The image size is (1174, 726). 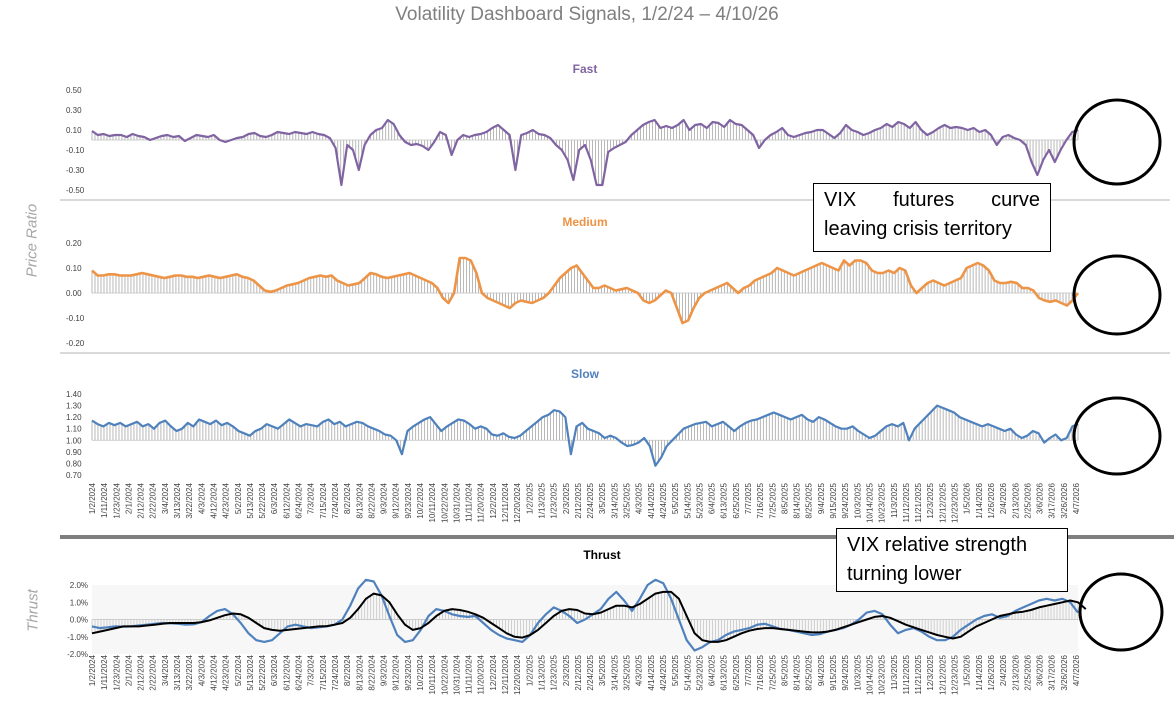 What do you see at coordinates (74, 90) in the screenshot?
I see `ytick-fast: 0.50` at bounding box center [74, 90].